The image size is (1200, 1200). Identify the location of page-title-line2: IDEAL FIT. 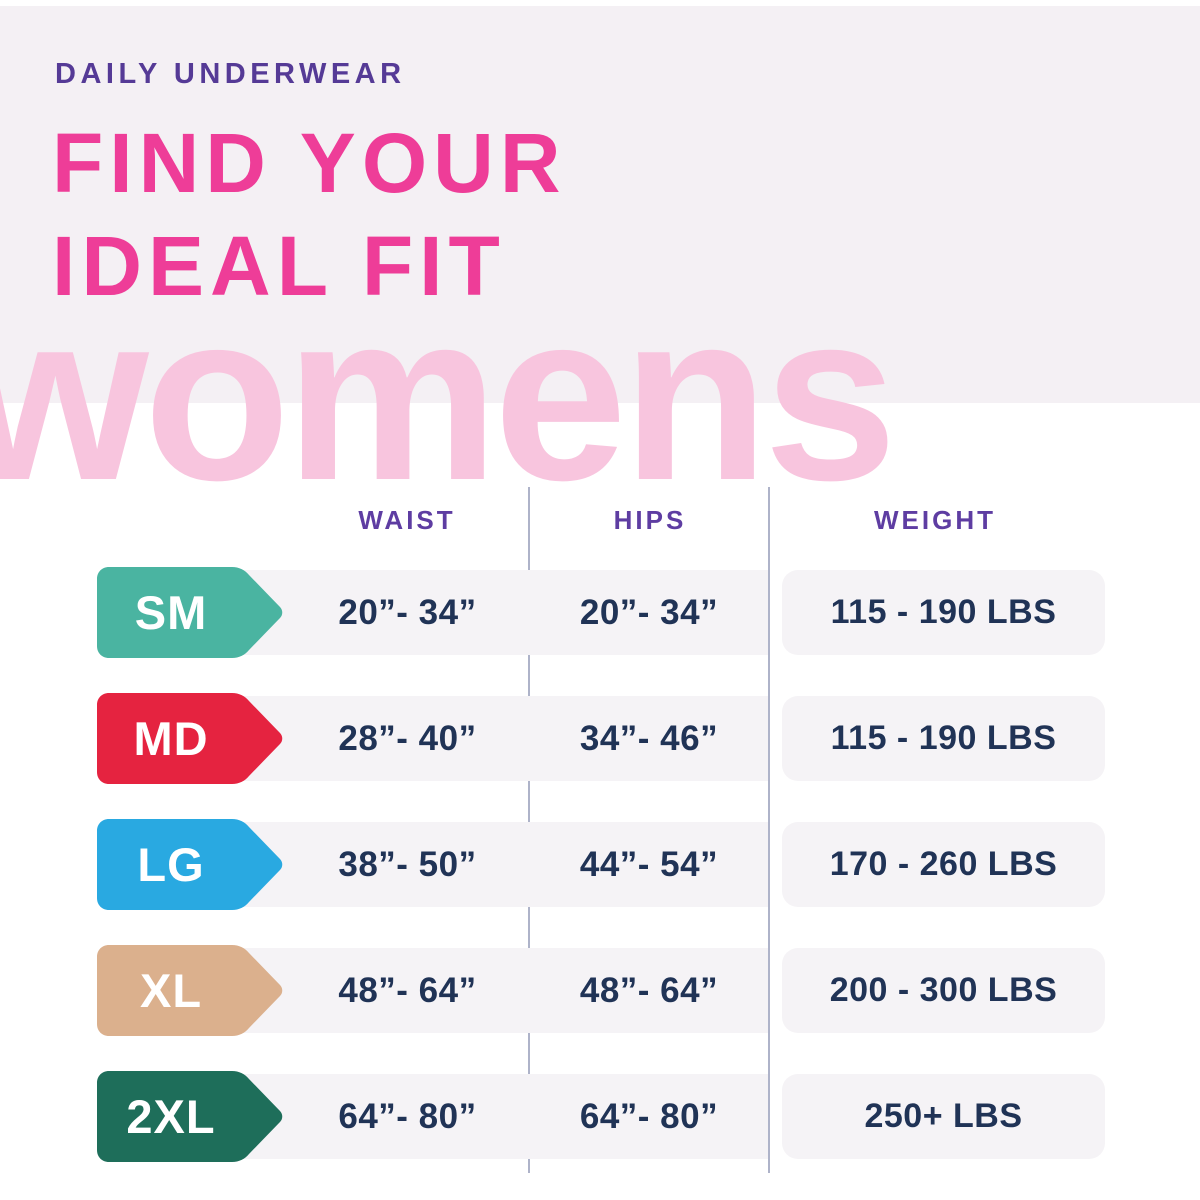
(279, 266).